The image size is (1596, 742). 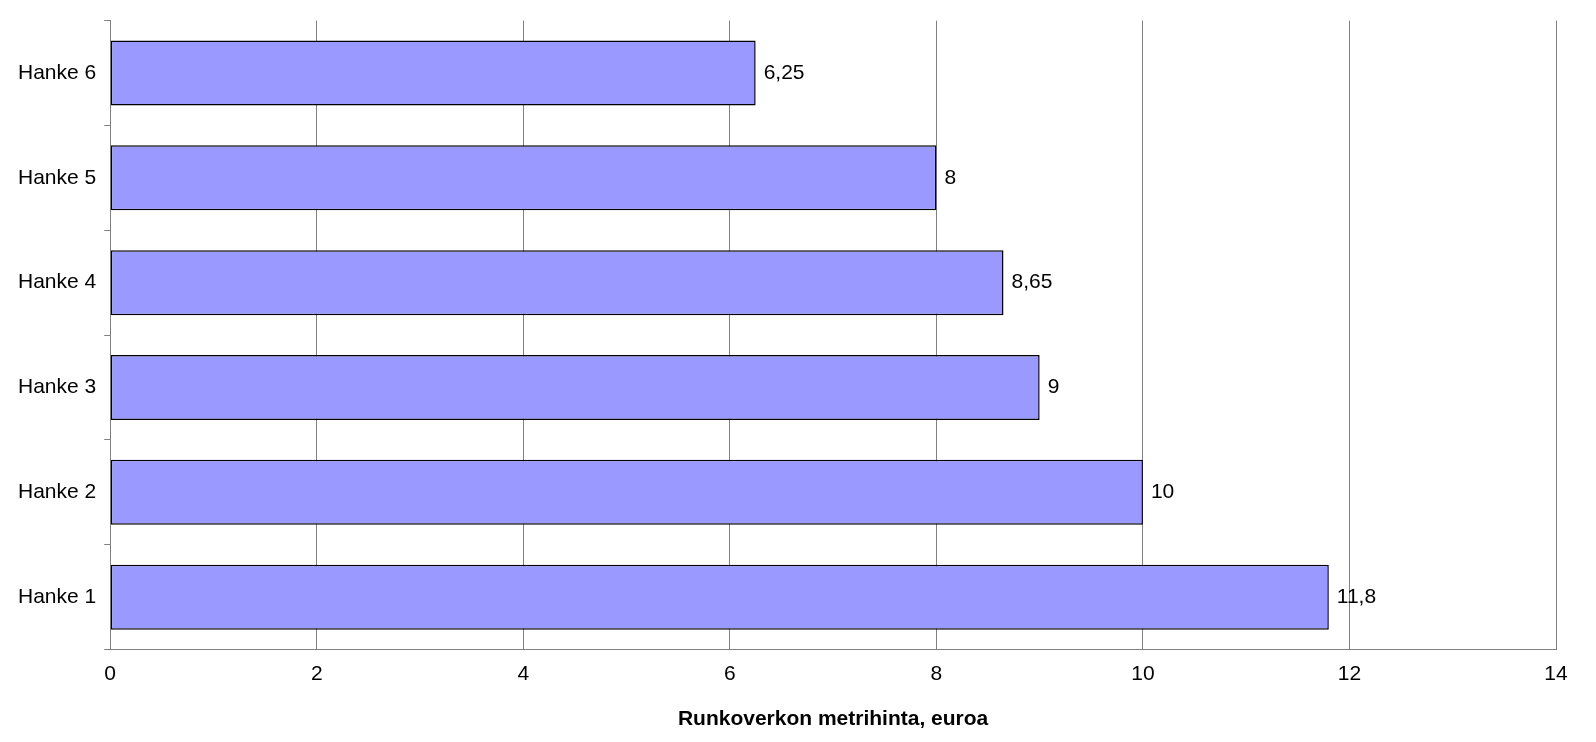 I want to click on x-tick-label: 14, so click(x=1556, y=672).